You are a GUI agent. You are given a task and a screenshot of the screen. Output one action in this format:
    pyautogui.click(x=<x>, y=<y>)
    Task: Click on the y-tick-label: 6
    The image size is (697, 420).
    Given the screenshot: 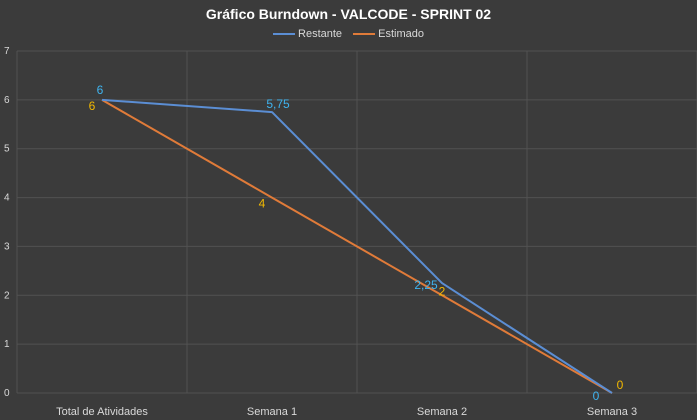 What is the action you would take?
    pyautogui.click(x=7, y=100)
    